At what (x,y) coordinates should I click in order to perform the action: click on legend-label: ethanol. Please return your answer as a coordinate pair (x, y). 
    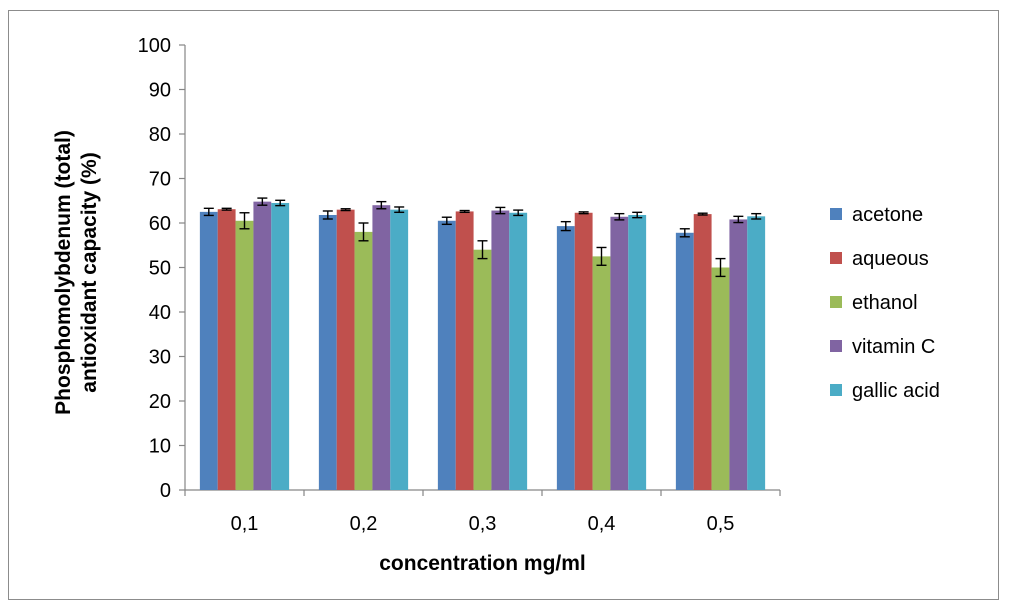
    Looking at the image, I should click on (885, 303).